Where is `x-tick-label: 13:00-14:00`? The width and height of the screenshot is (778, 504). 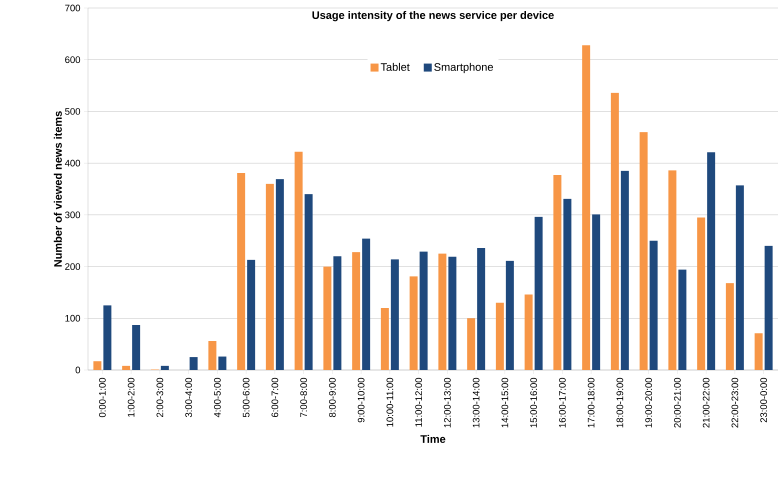 x-tick-label: 13:00-14:00 is located at coordinates (476, 403).